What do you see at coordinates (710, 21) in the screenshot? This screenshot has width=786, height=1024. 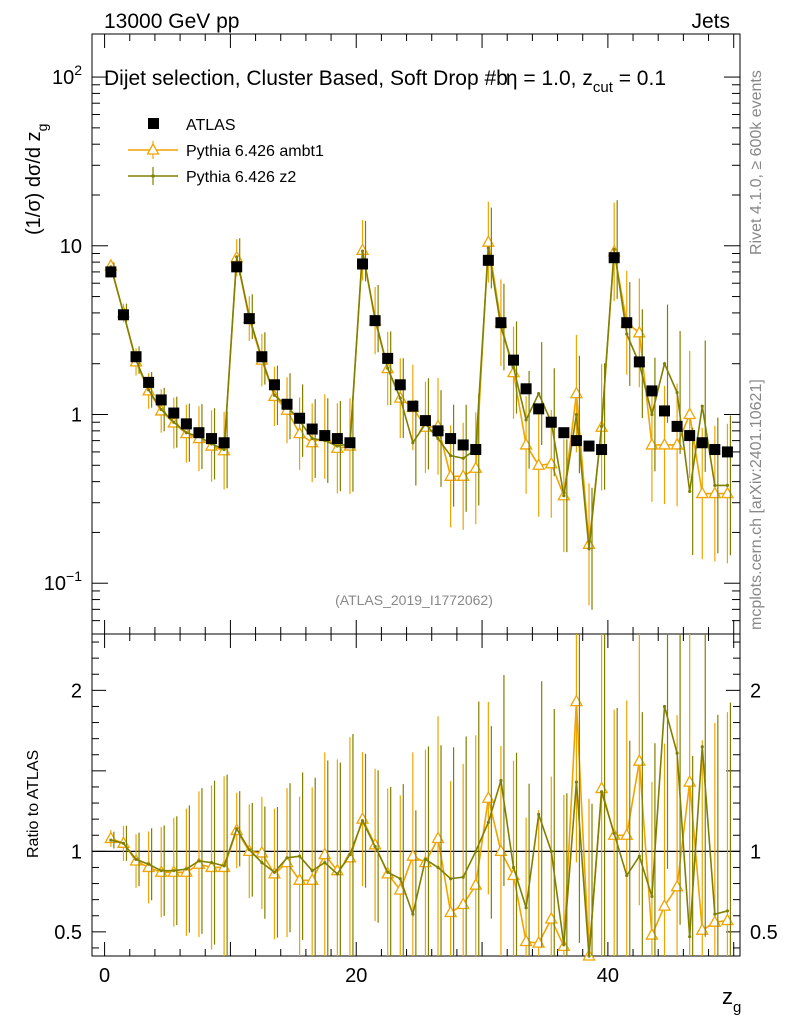 I see `header-right: Jets` at bounding box center [710, 21].